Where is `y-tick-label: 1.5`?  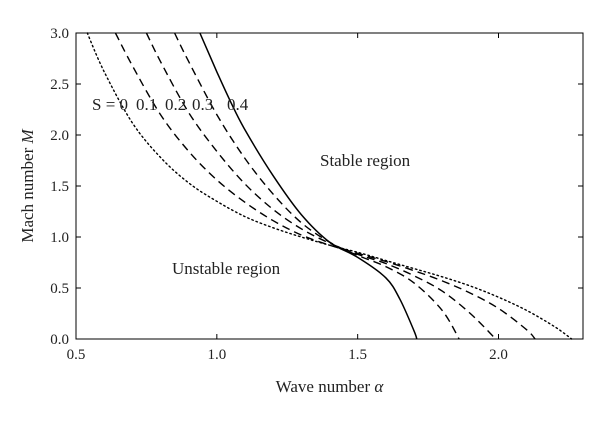
y-tick-label: 1.5 is located at coordinates (59, 187).